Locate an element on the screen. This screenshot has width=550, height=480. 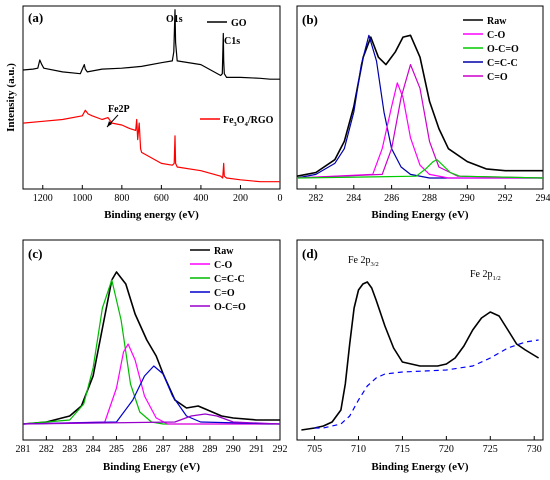
y-axis-label: Intensity (a.u.) is located at coordinates (11, 97).